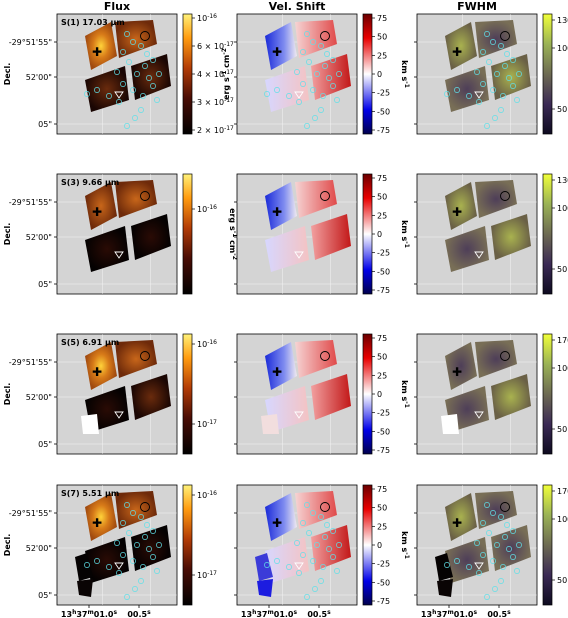 This screenshot has height=618, width=568. I want to click on x-tick-label: 00.5s, so click(139, 613).